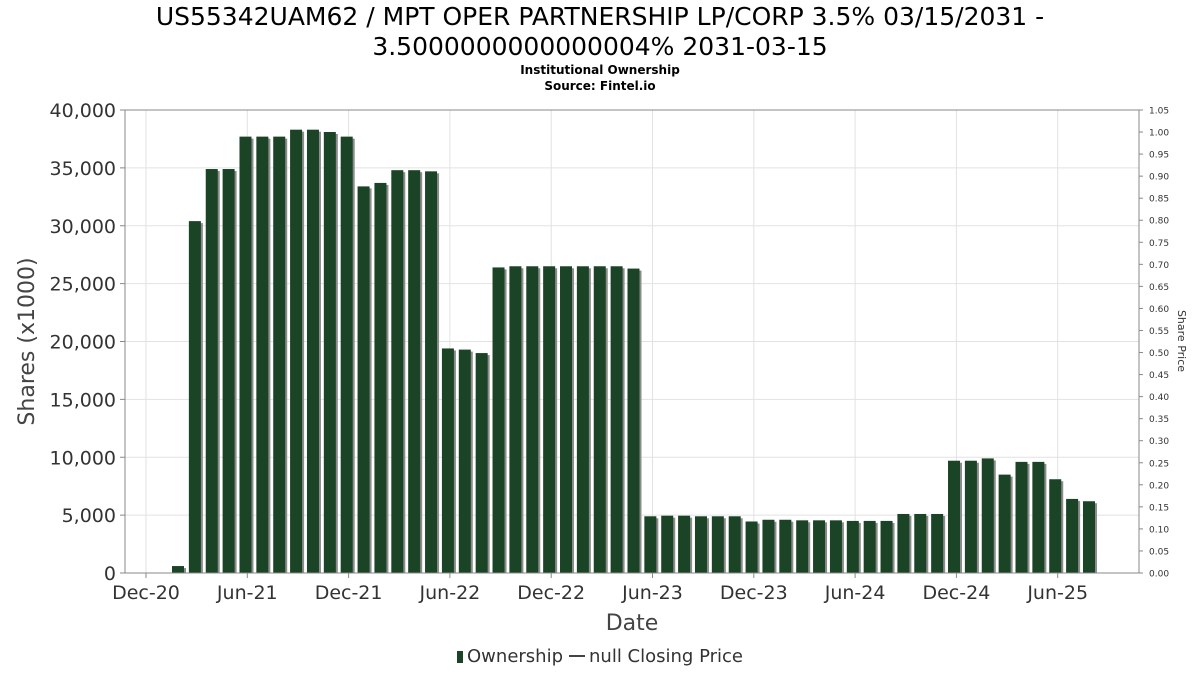 The image size is (1200, 675). What do you see at coordinates (83, 111) in the screenshot?
I see `y-tick-label: 40,000` at bounding box center [83, 111].